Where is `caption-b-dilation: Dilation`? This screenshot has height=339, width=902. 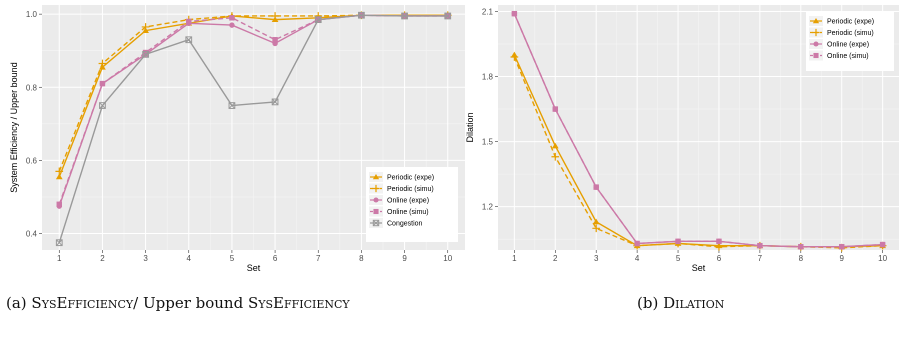
caption-b-dilation: Dilation is located at coordinates (694, 303).